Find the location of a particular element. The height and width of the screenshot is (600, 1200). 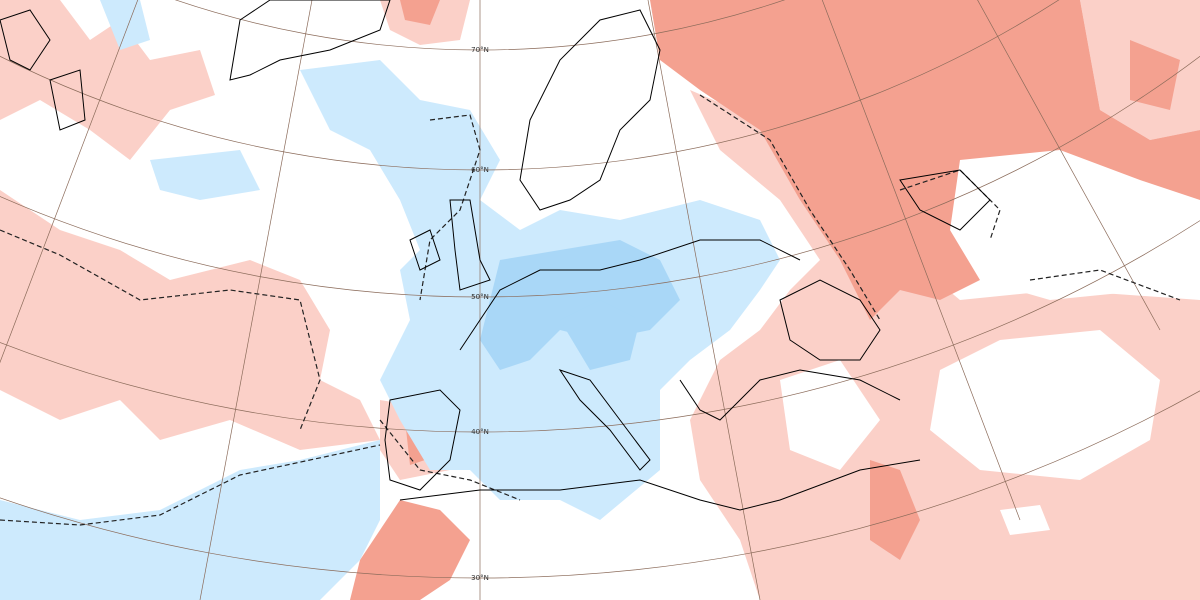

latitude-label: 30°N is located at coordinates (480, 578).